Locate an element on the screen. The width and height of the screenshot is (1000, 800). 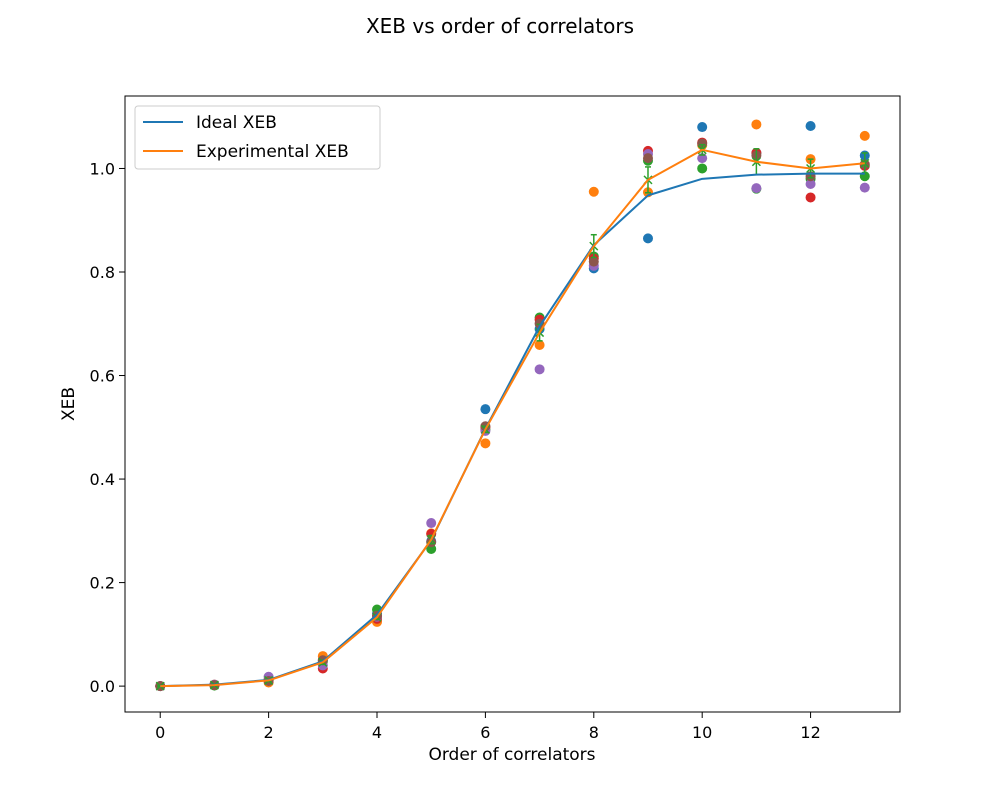
x-tick-label: 6 is located at coordinates (485, 732).